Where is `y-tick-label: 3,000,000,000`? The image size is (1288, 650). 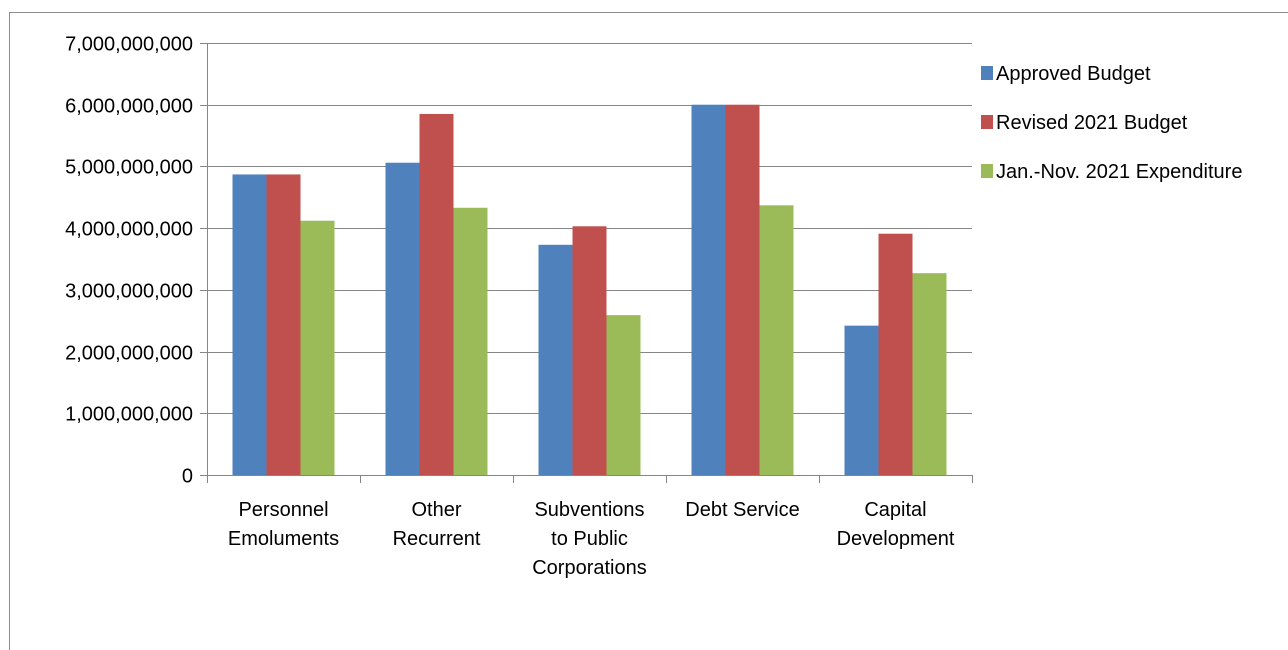 y-tick-label: 3,000,000,000 is located at coordinates (129, 292).